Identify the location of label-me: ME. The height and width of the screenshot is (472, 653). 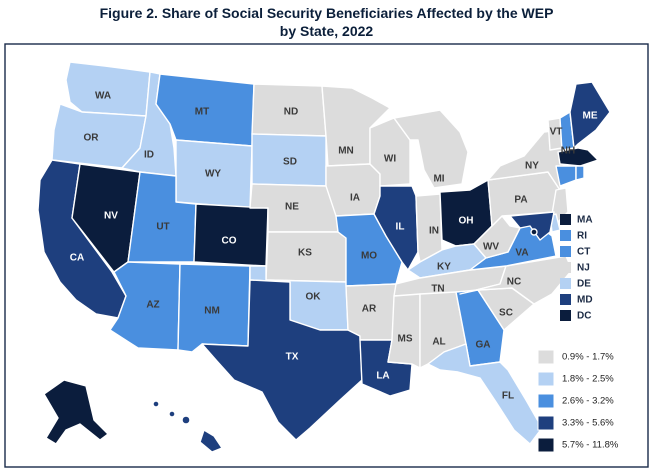
(590, 116).